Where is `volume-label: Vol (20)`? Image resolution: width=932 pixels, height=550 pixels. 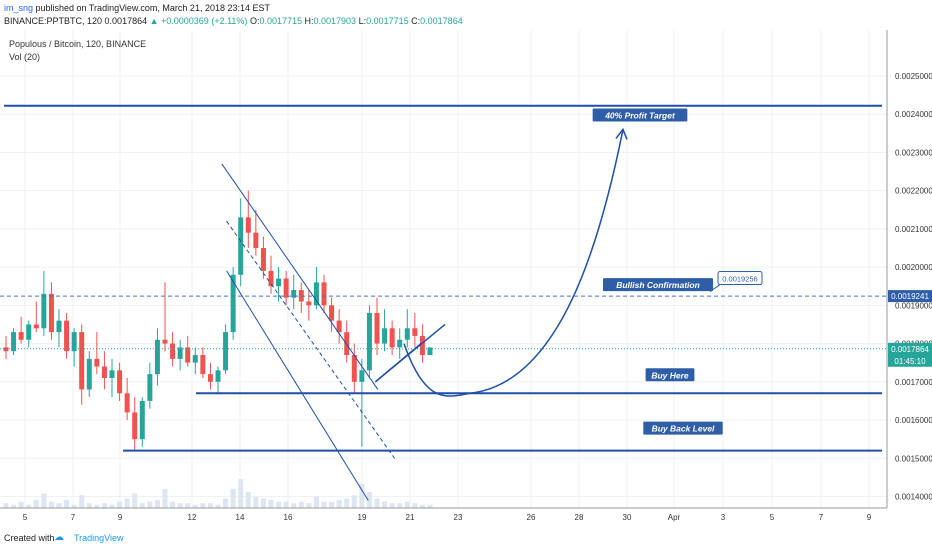
volume-label: Vol (20) is located at coordinates (24, 57).